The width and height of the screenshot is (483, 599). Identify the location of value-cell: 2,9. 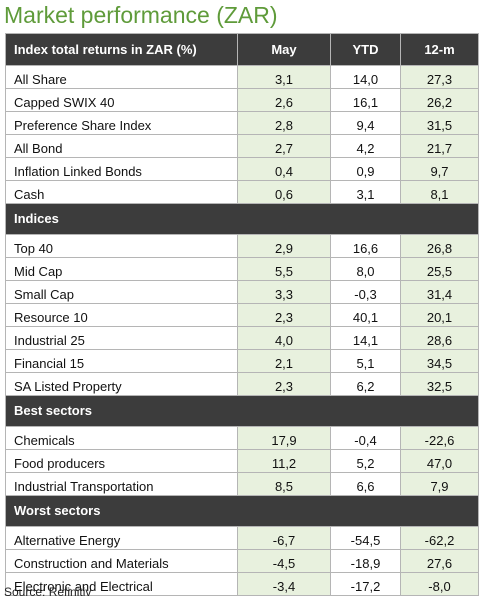
(284, 246).